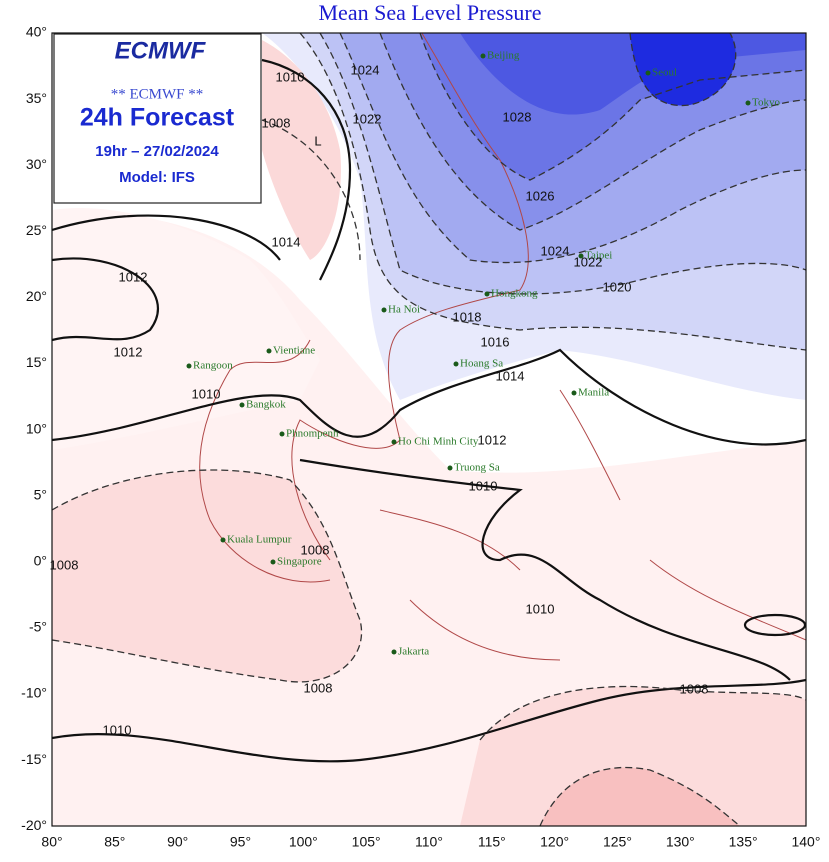 The image size is (829, 862). I want to click on lat-label: -5°, so click(38, 627).